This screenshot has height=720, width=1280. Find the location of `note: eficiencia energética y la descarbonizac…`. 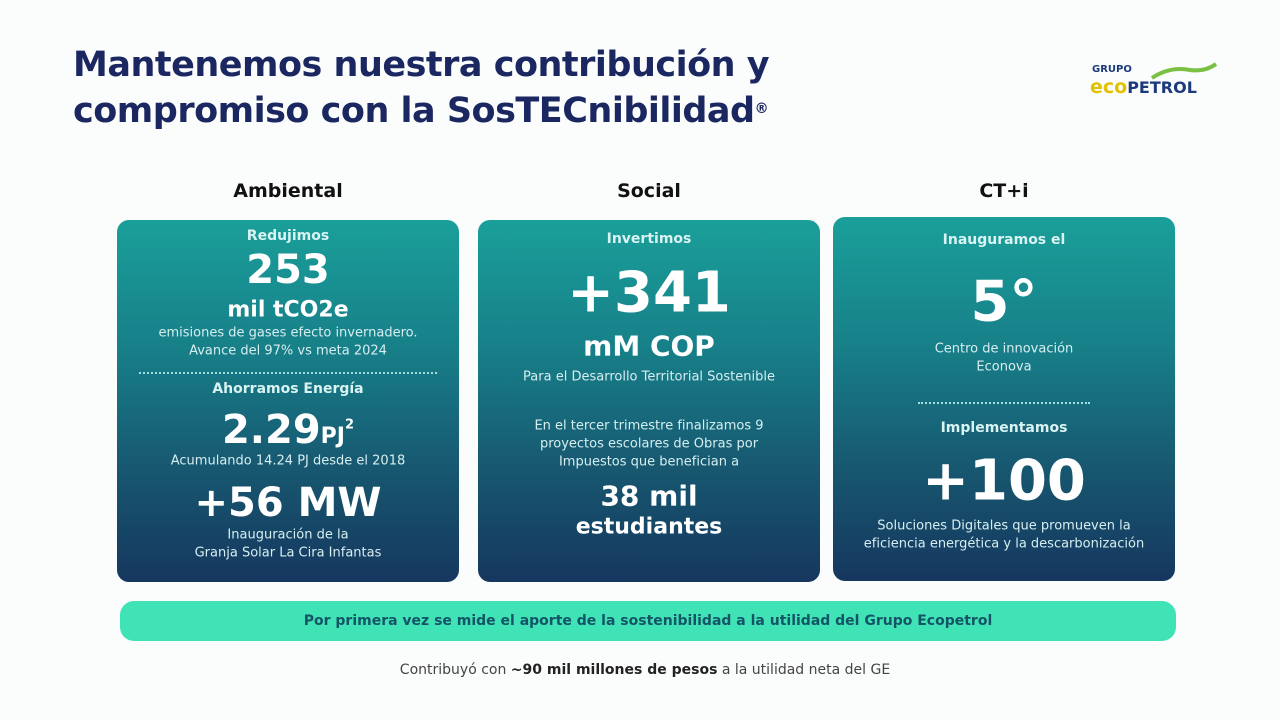

note: eficiencia energética y la descarbonizac… is located at coordinates (1004, 544).